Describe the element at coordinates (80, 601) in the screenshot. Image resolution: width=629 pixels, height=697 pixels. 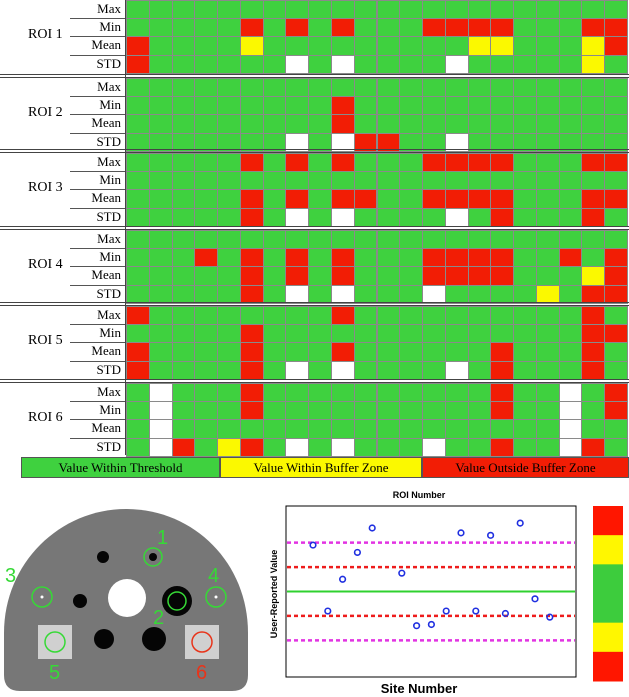
I see `insert-hole` at that location.